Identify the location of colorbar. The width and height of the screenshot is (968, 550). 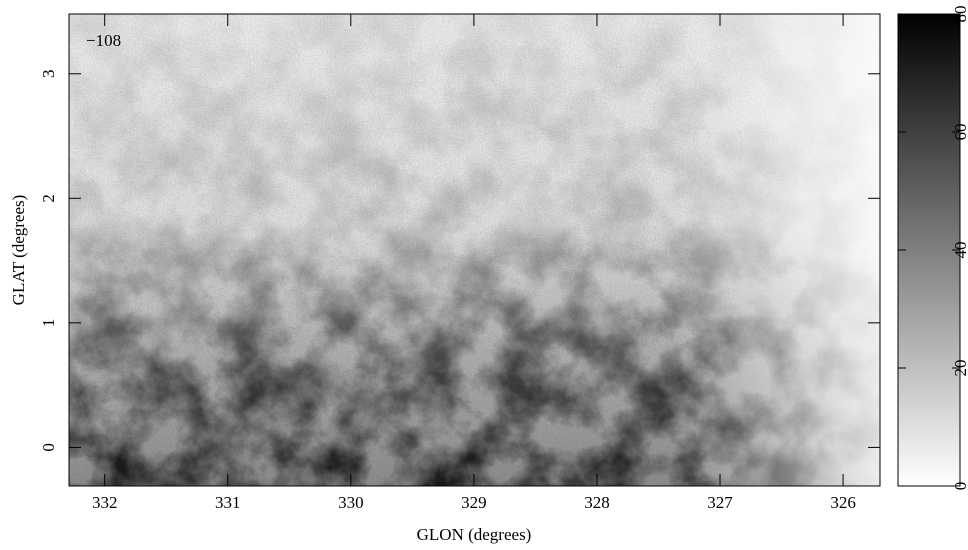
(929, 250).